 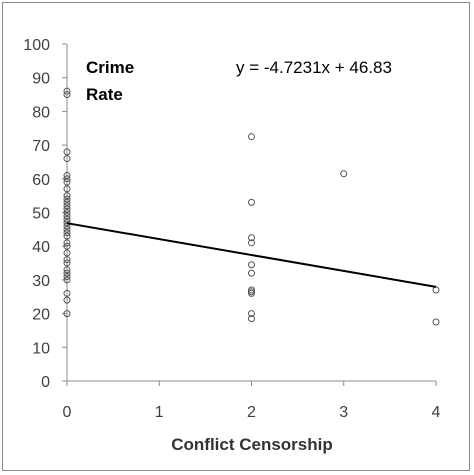 I want to click on y-tick-label: 90, so click(x=41, y=79).